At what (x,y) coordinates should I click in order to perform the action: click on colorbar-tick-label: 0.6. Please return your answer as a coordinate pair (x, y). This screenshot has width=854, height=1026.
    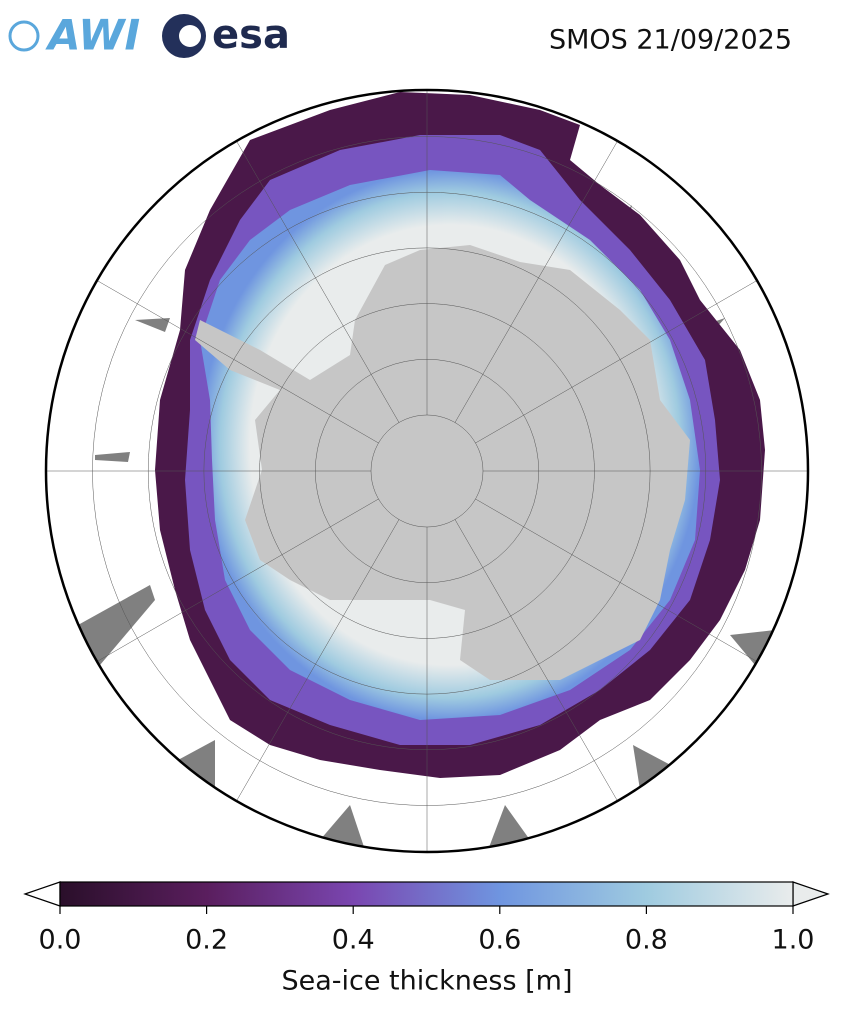
    Looking at the image, I should click on (499, 940).